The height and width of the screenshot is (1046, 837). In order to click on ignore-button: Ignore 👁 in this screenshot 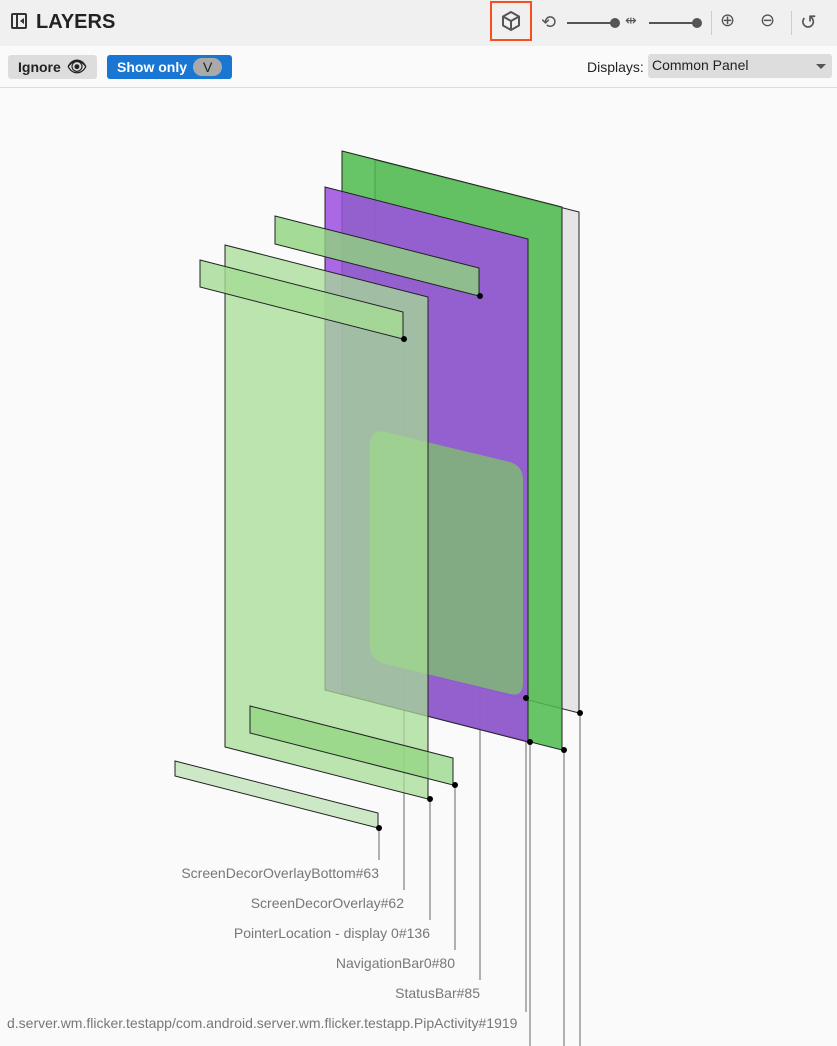, I will do `click(53, 67)`.